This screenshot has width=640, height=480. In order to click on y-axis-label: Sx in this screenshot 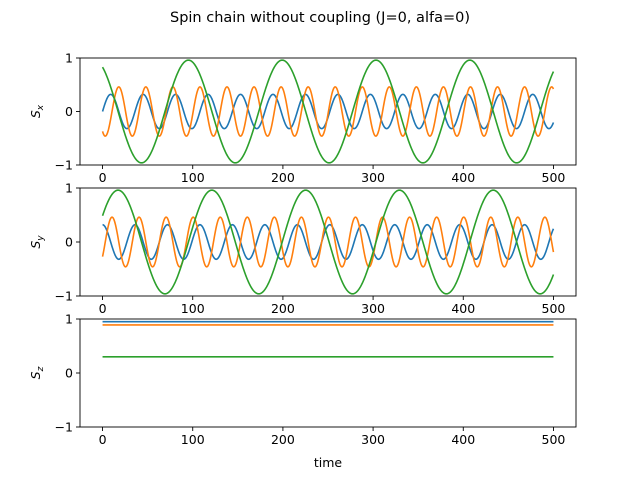, I will do `click(37, 111)`.